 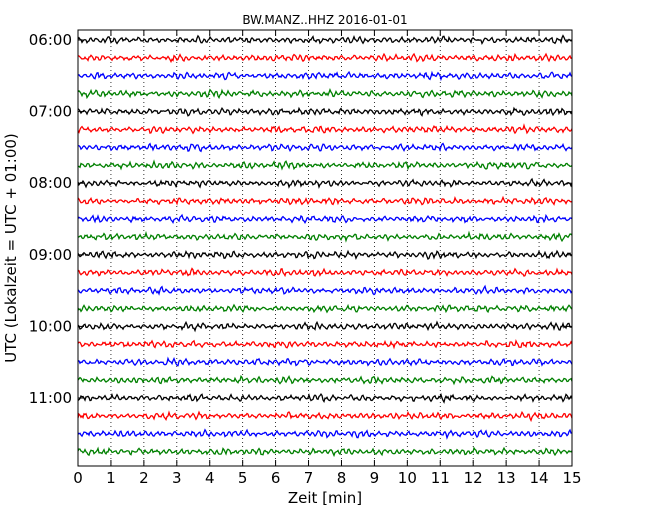 What do you see at coordinates (327, 478) in the screenshot?
I see `x-tick-labels: 0 1 2 3 4 5 6 7 8 9 10 11 12 13 14 15` at bounding box center [327, 478].